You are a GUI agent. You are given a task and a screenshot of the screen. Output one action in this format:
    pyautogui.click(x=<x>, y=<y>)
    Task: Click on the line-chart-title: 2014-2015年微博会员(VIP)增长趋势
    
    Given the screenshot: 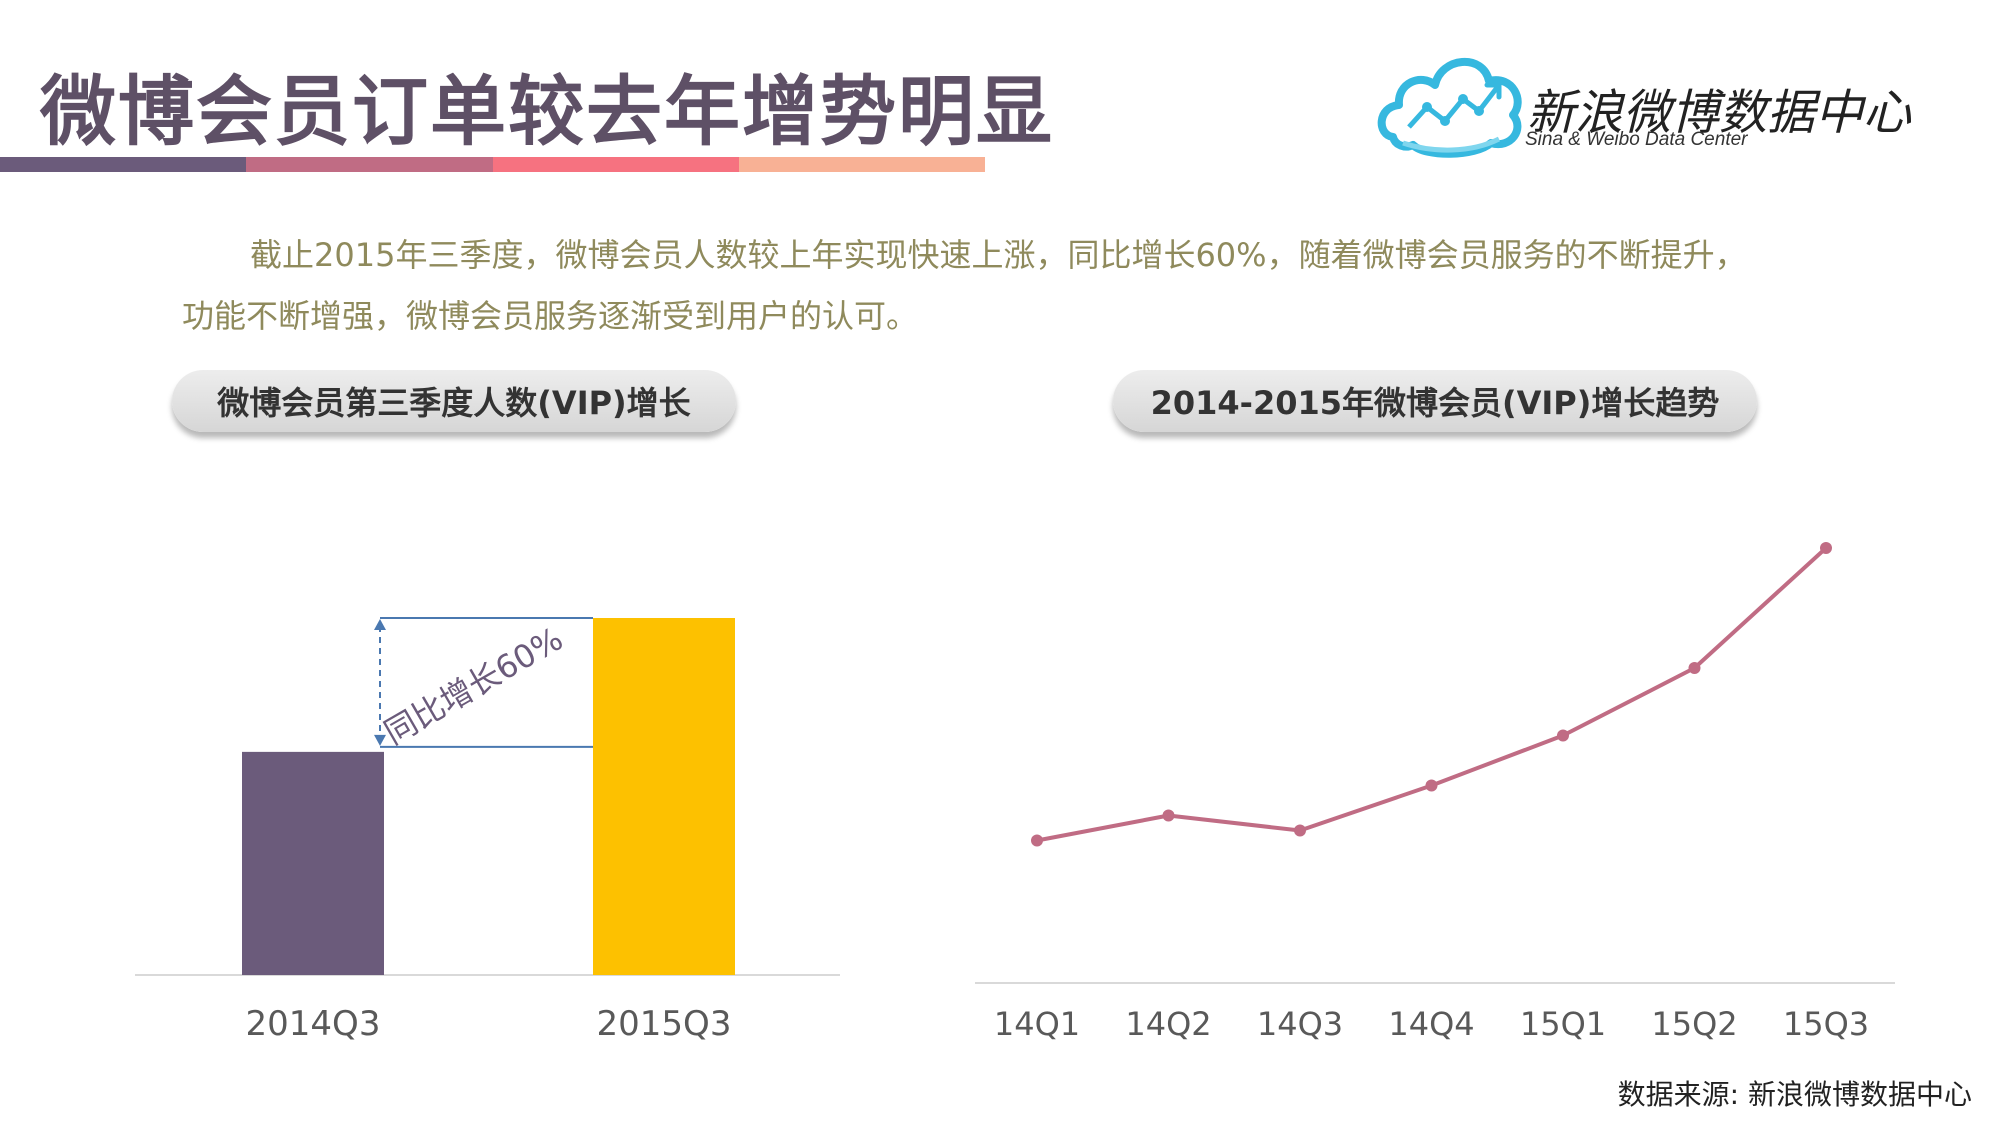 What is the action you would take?
    pyautogui.click(x=1435, y=401)
    